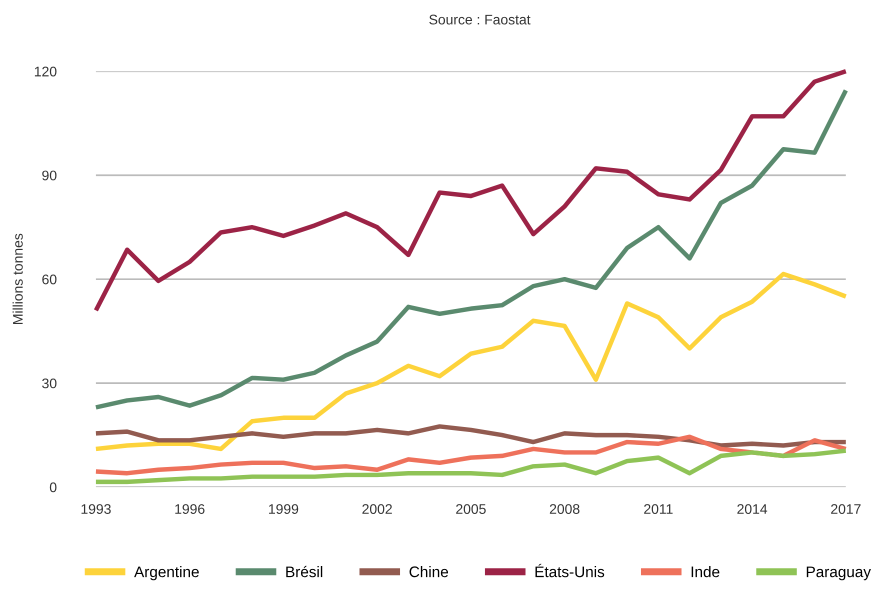  What do you see at coordinates (49, 383) in the screenshot?
I see `y-tick-label: 30` at bounding box center [49, 383].